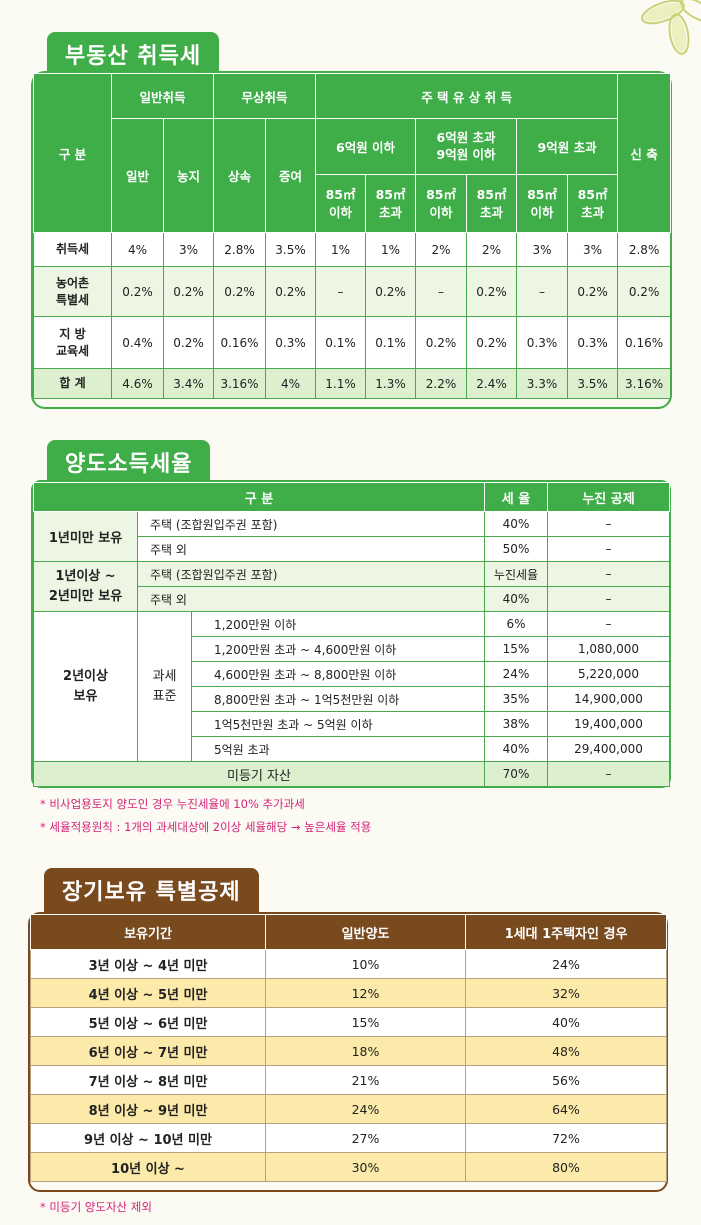  What do you see at coordinates (516, 624) in the screenshot?
I see `rate-value: 6%` at bounding box center [516, 624].